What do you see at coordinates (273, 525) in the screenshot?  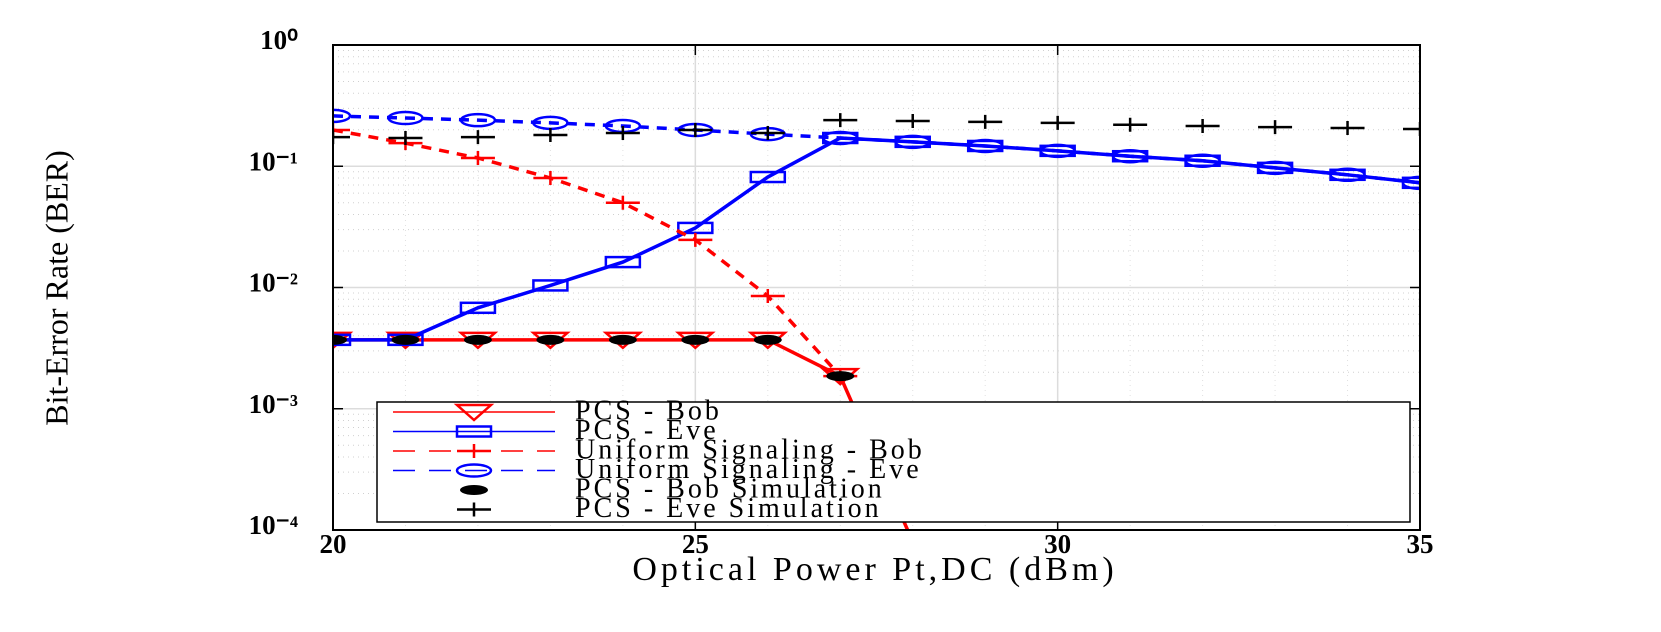 I see `y-tick-label: 10⁻⁴` at bounding box center [273, 525].